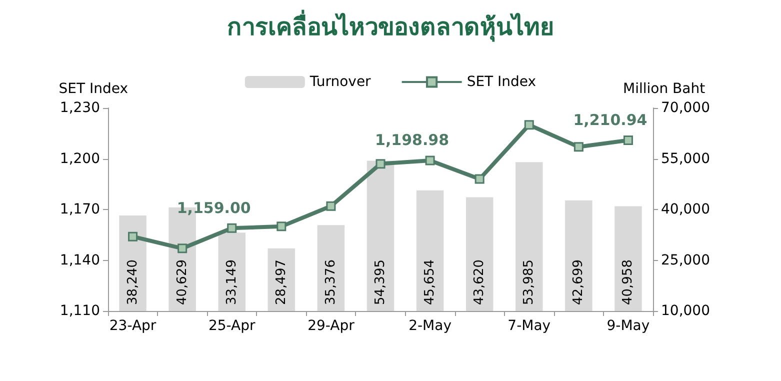 This screenshot has height=381, width=781. Describe the element at coordinates (430, 326) in the screenshot. I see `x-tick-label: 2-May` at that location.